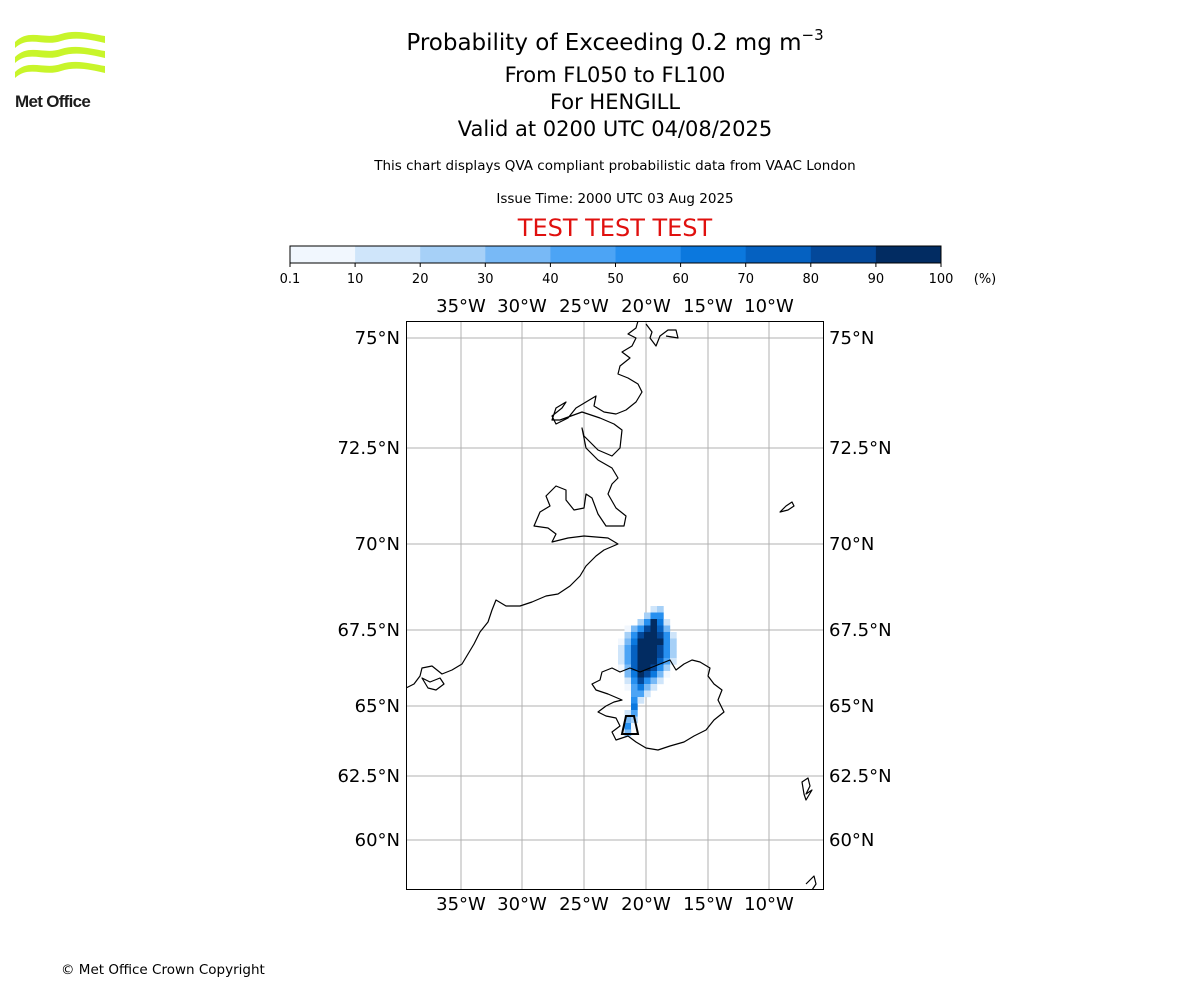 The image size is (1200, 1000). I want to click on colorbar-tick-label: 20, so click(420, 279).